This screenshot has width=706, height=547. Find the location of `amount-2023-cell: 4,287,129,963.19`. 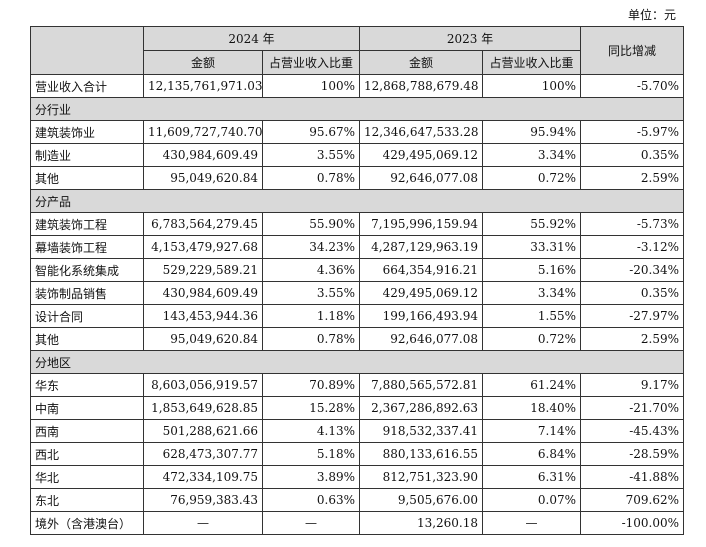

amount-2023-cell: 4,287,129,963.19 is located at coordinates (421, 247).